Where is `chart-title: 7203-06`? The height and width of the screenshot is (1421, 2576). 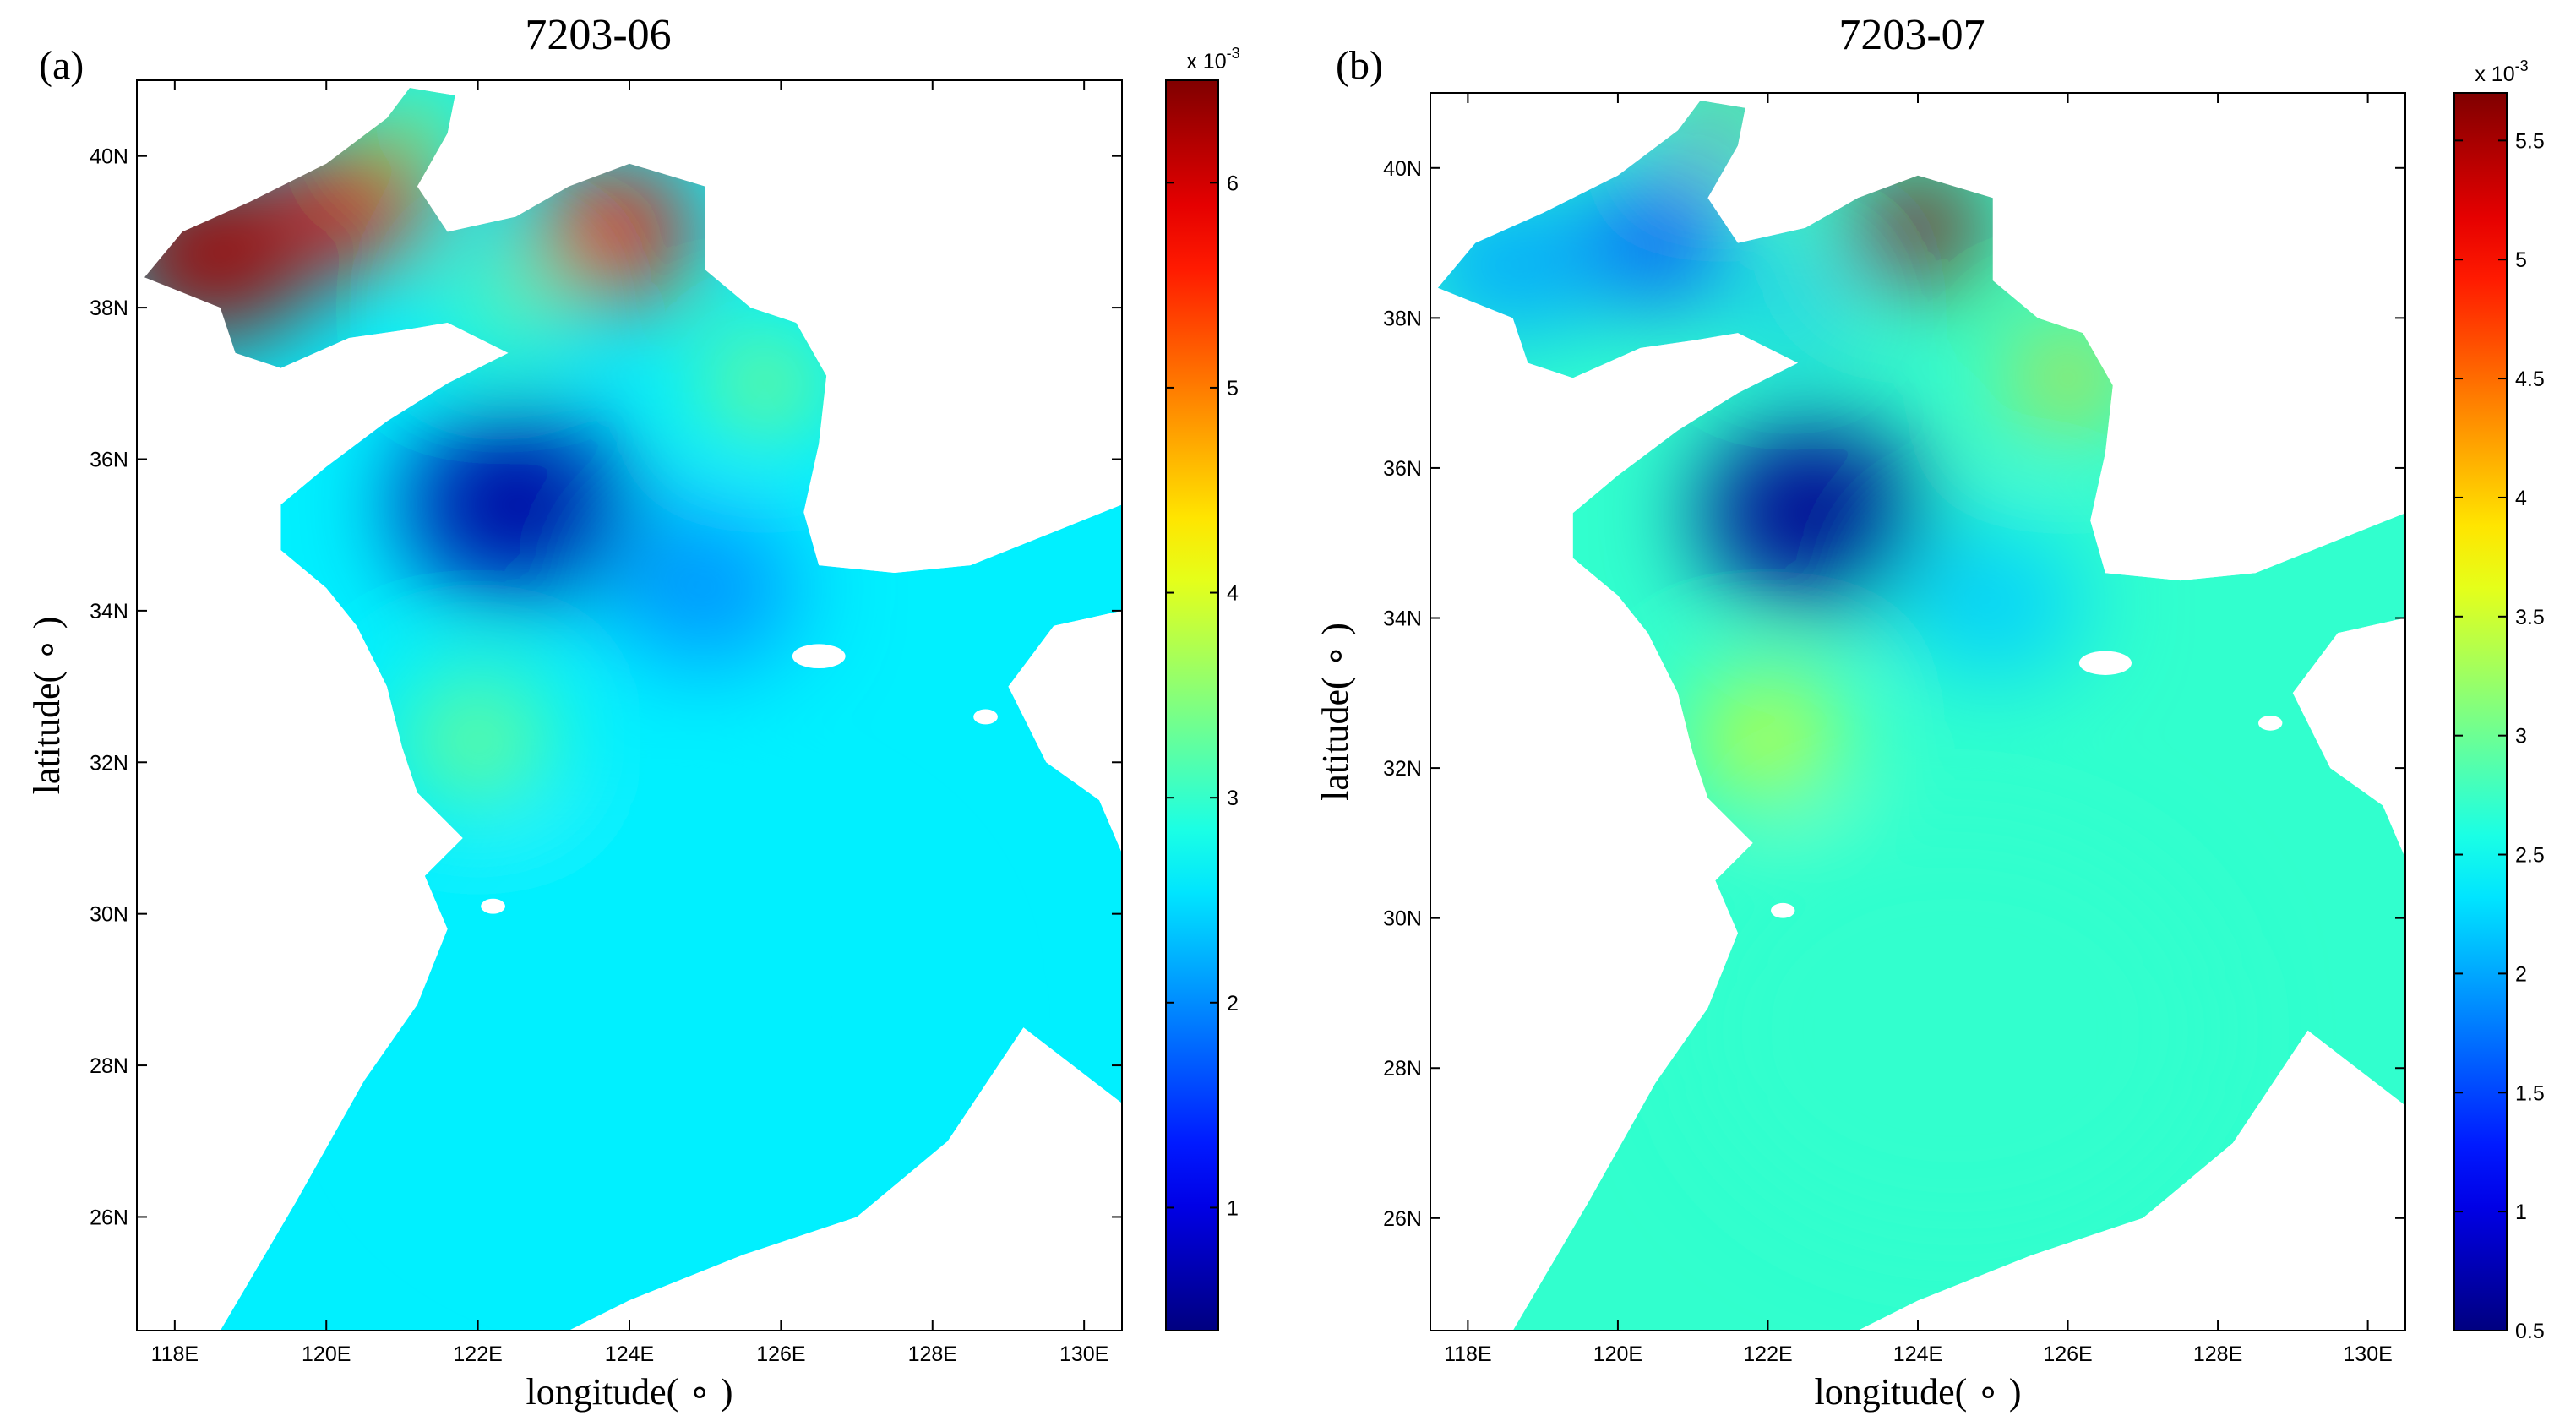 chart-title: 7203-06 is located at coordinates (598, 35).